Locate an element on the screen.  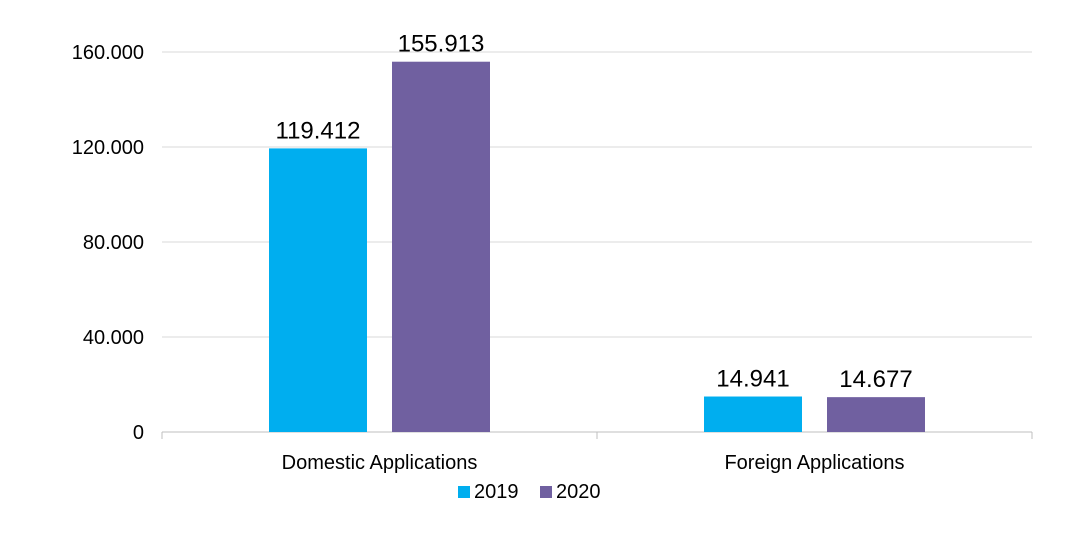
x-category-label: Domestic Applications is located at coordinates (380, 463).